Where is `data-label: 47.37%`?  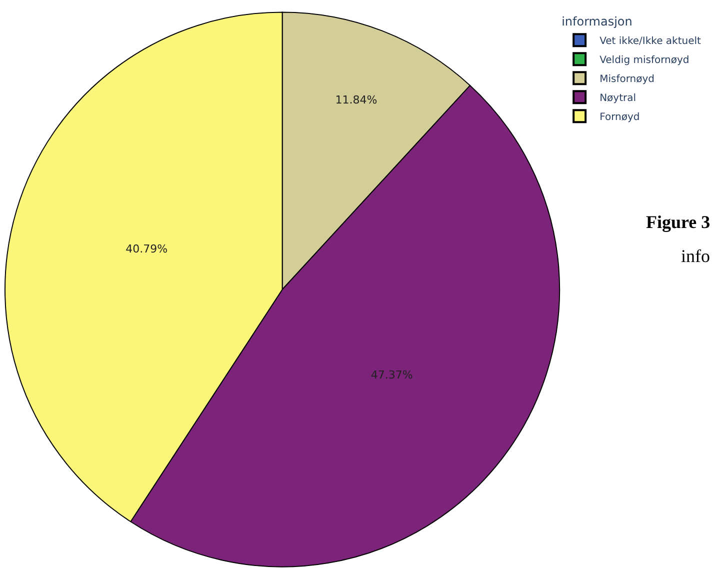 data-label: 47.37% is located at coordinates (391, 375).